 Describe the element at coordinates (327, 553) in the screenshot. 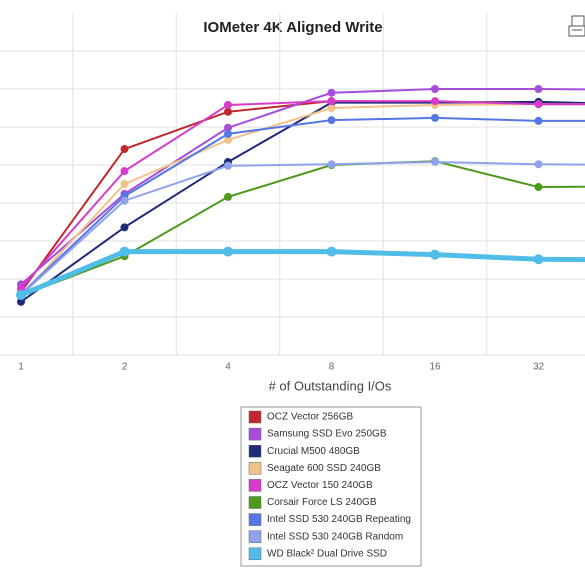

I see `legend-label: WD Black² Dual Drive SSD` at that location.